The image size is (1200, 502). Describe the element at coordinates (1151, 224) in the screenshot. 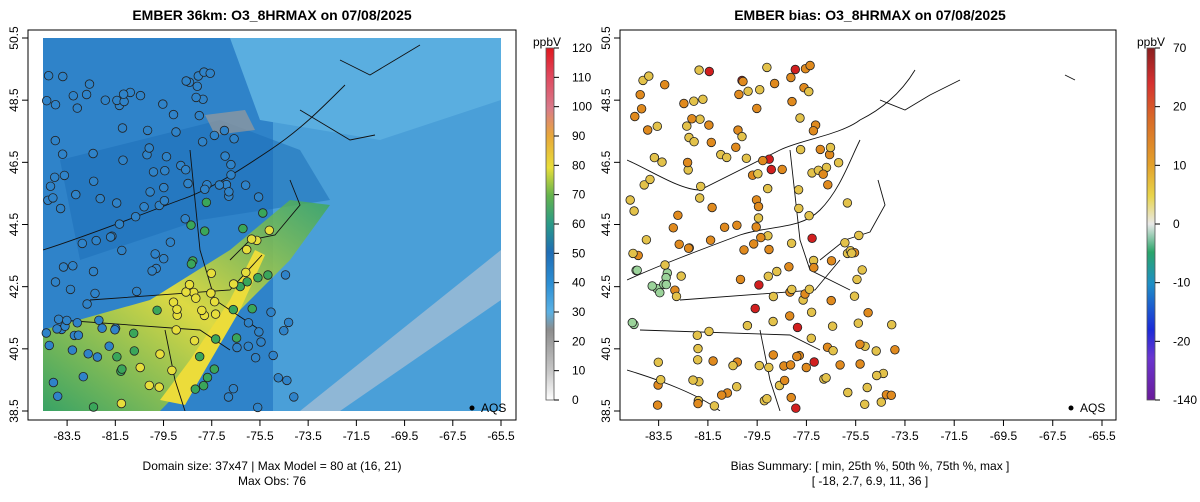

I see `right-colorbar` at that location.